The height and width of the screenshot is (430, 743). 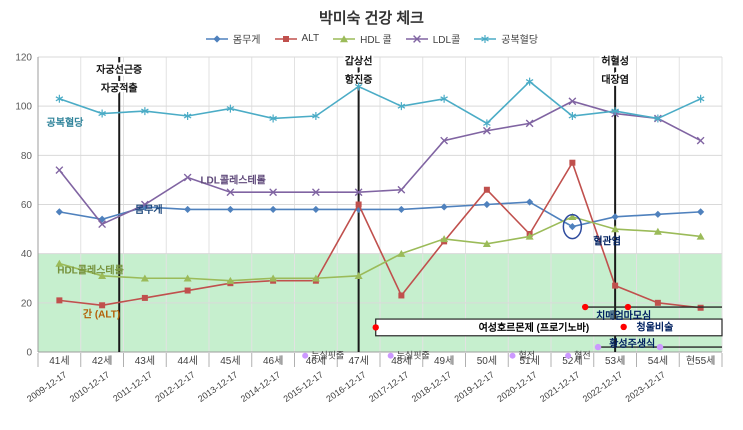 I want to click on svg-text: 47세, so click(x=358, y=361).